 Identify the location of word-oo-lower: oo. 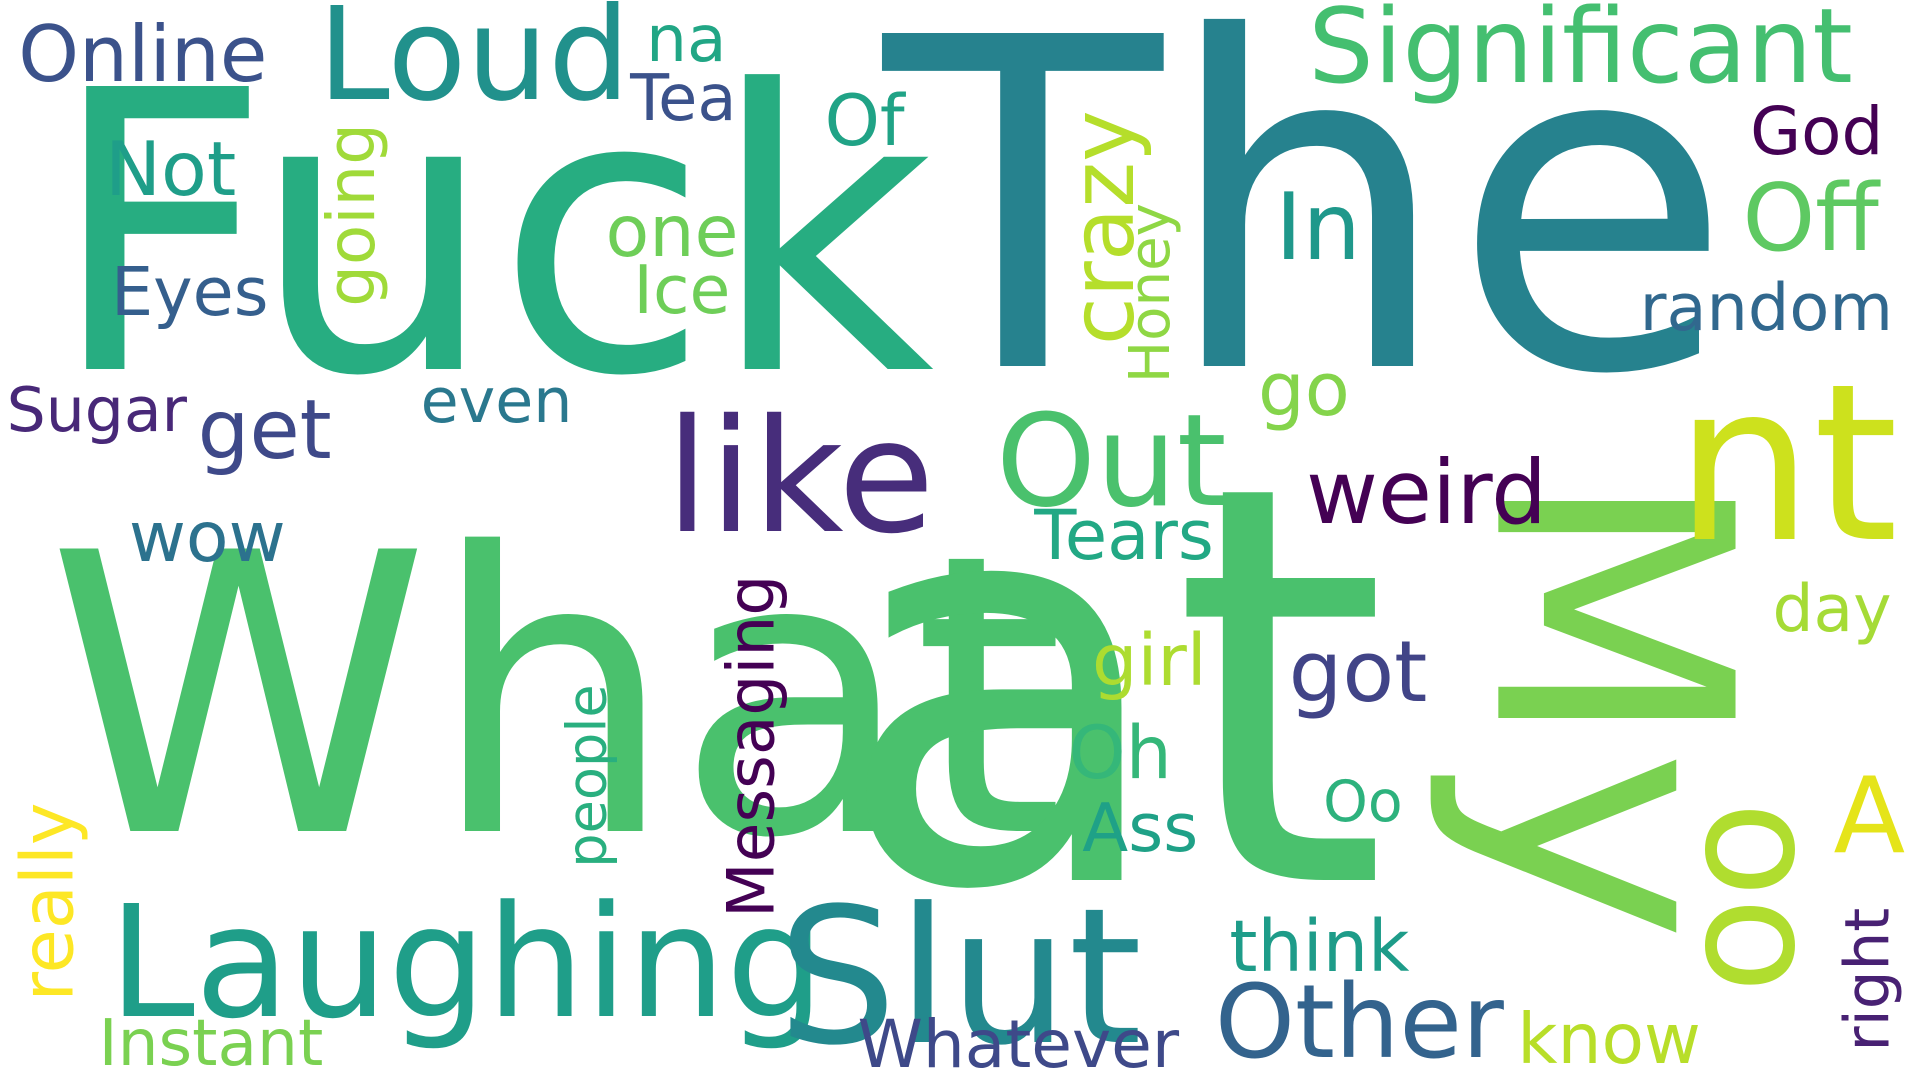
(1761, 897).